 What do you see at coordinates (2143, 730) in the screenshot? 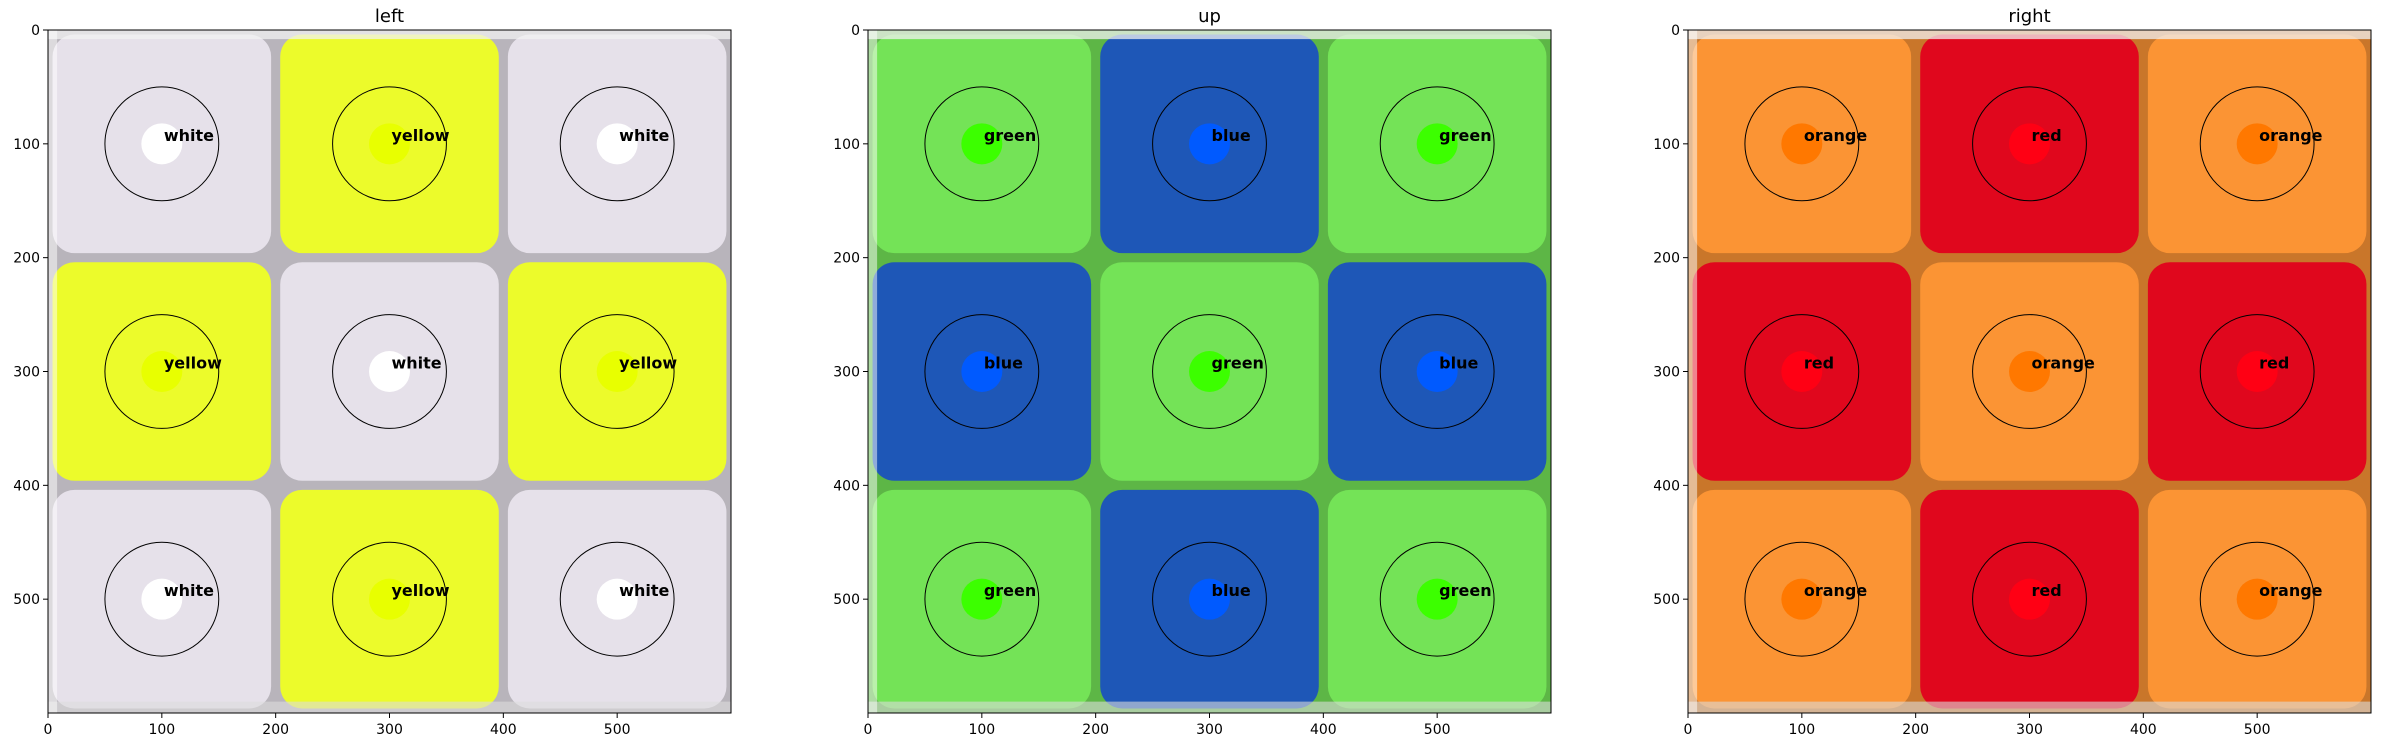
I see `x-tick-label: 400` at bounding box center [2143, 730].